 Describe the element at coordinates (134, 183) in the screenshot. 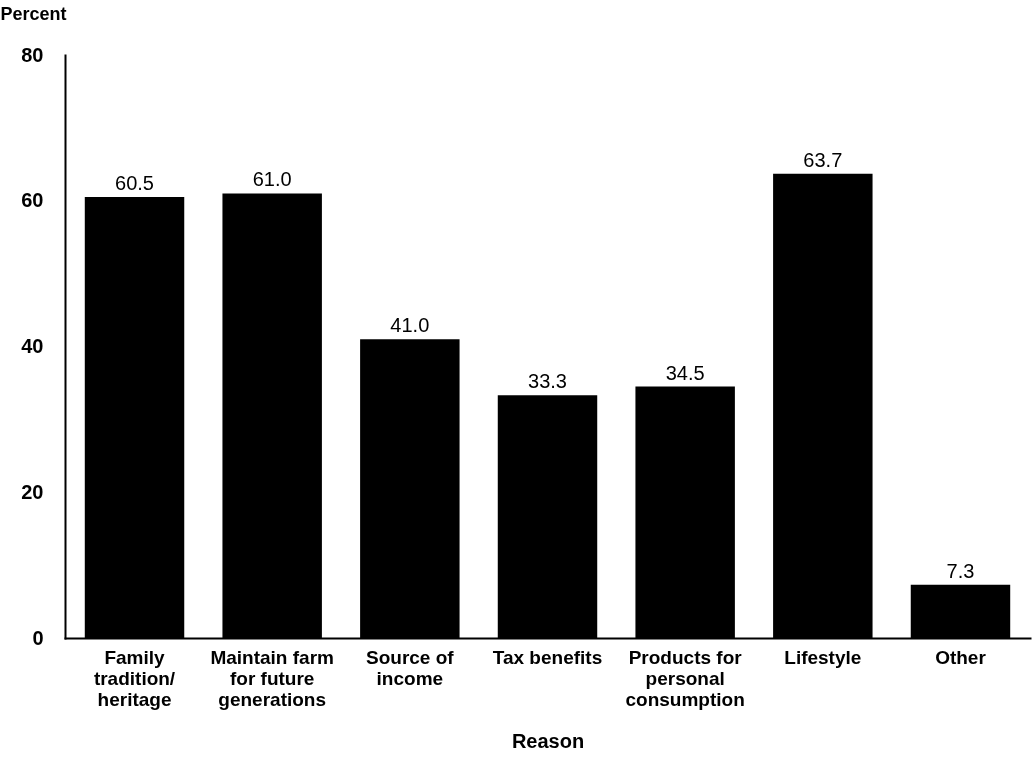

I see `data-label: 60.5` at that location.